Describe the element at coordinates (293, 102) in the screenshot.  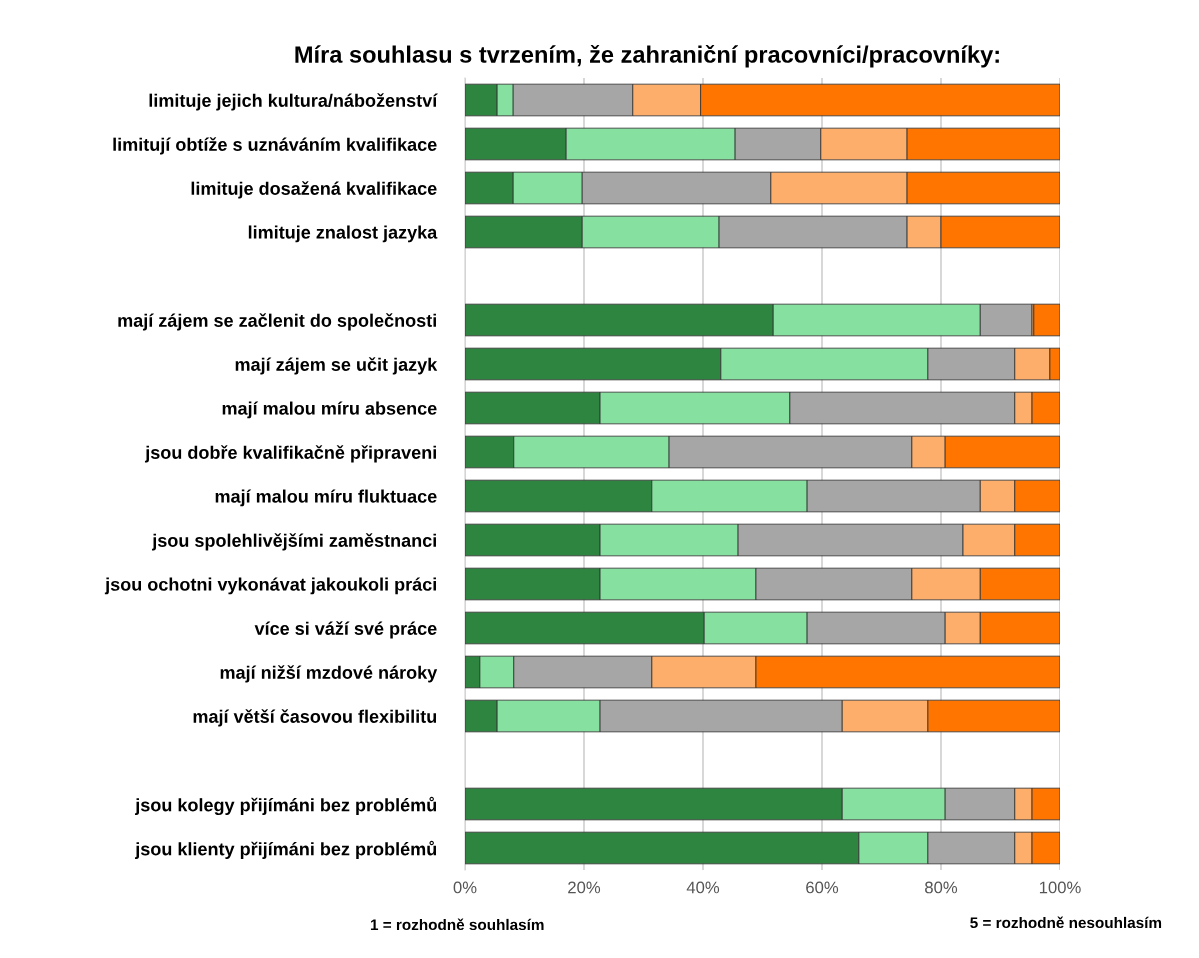
I see `y-tick-label: limituje jejich kultura/náboženství` at that location.